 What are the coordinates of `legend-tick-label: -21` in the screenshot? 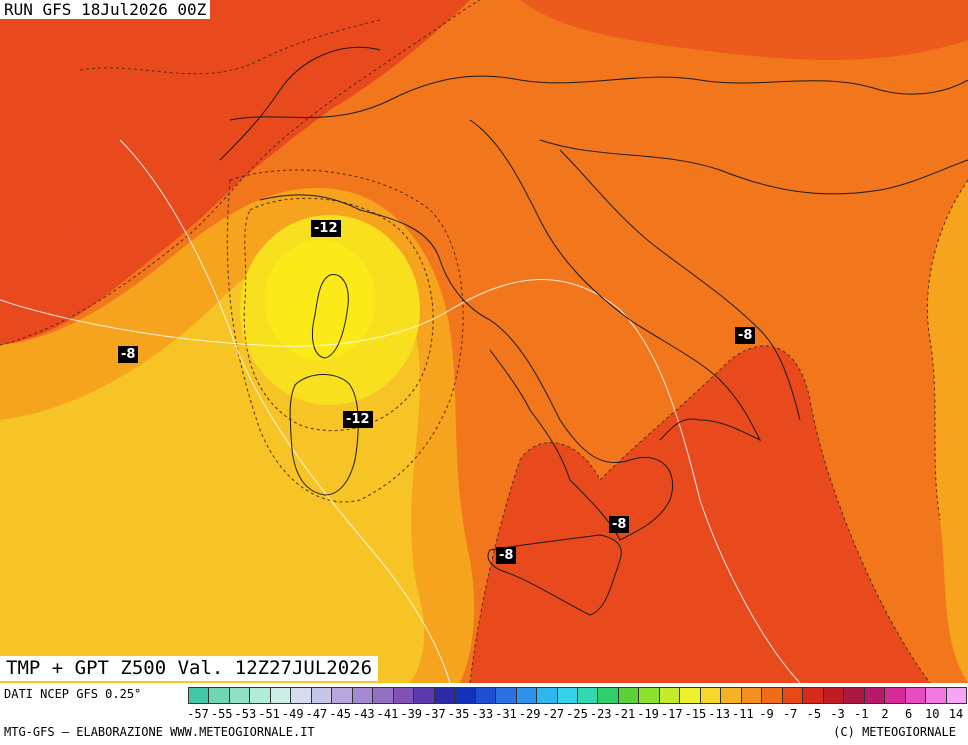 It's located at (624, 714).